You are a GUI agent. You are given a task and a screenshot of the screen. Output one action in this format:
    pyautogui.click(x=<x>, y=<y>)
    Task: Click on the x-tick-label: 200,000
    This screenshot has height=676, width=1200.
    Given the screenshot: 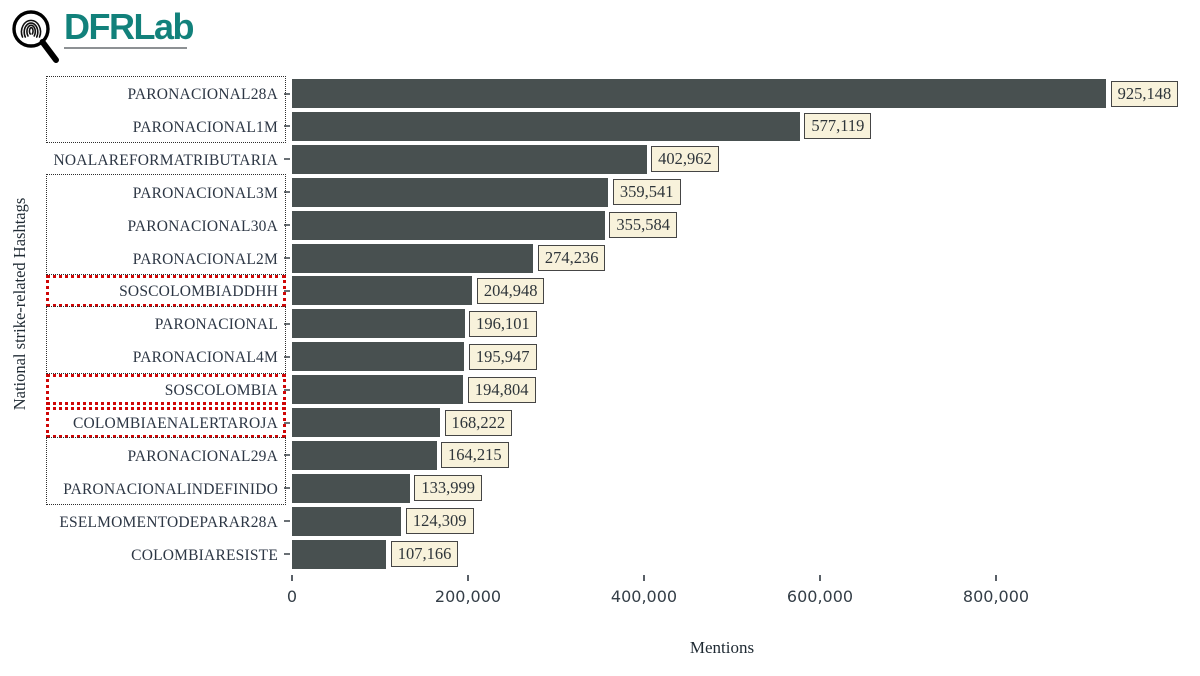 What is the action you would take?
    pyautogui.click(x=468, y=596)
    